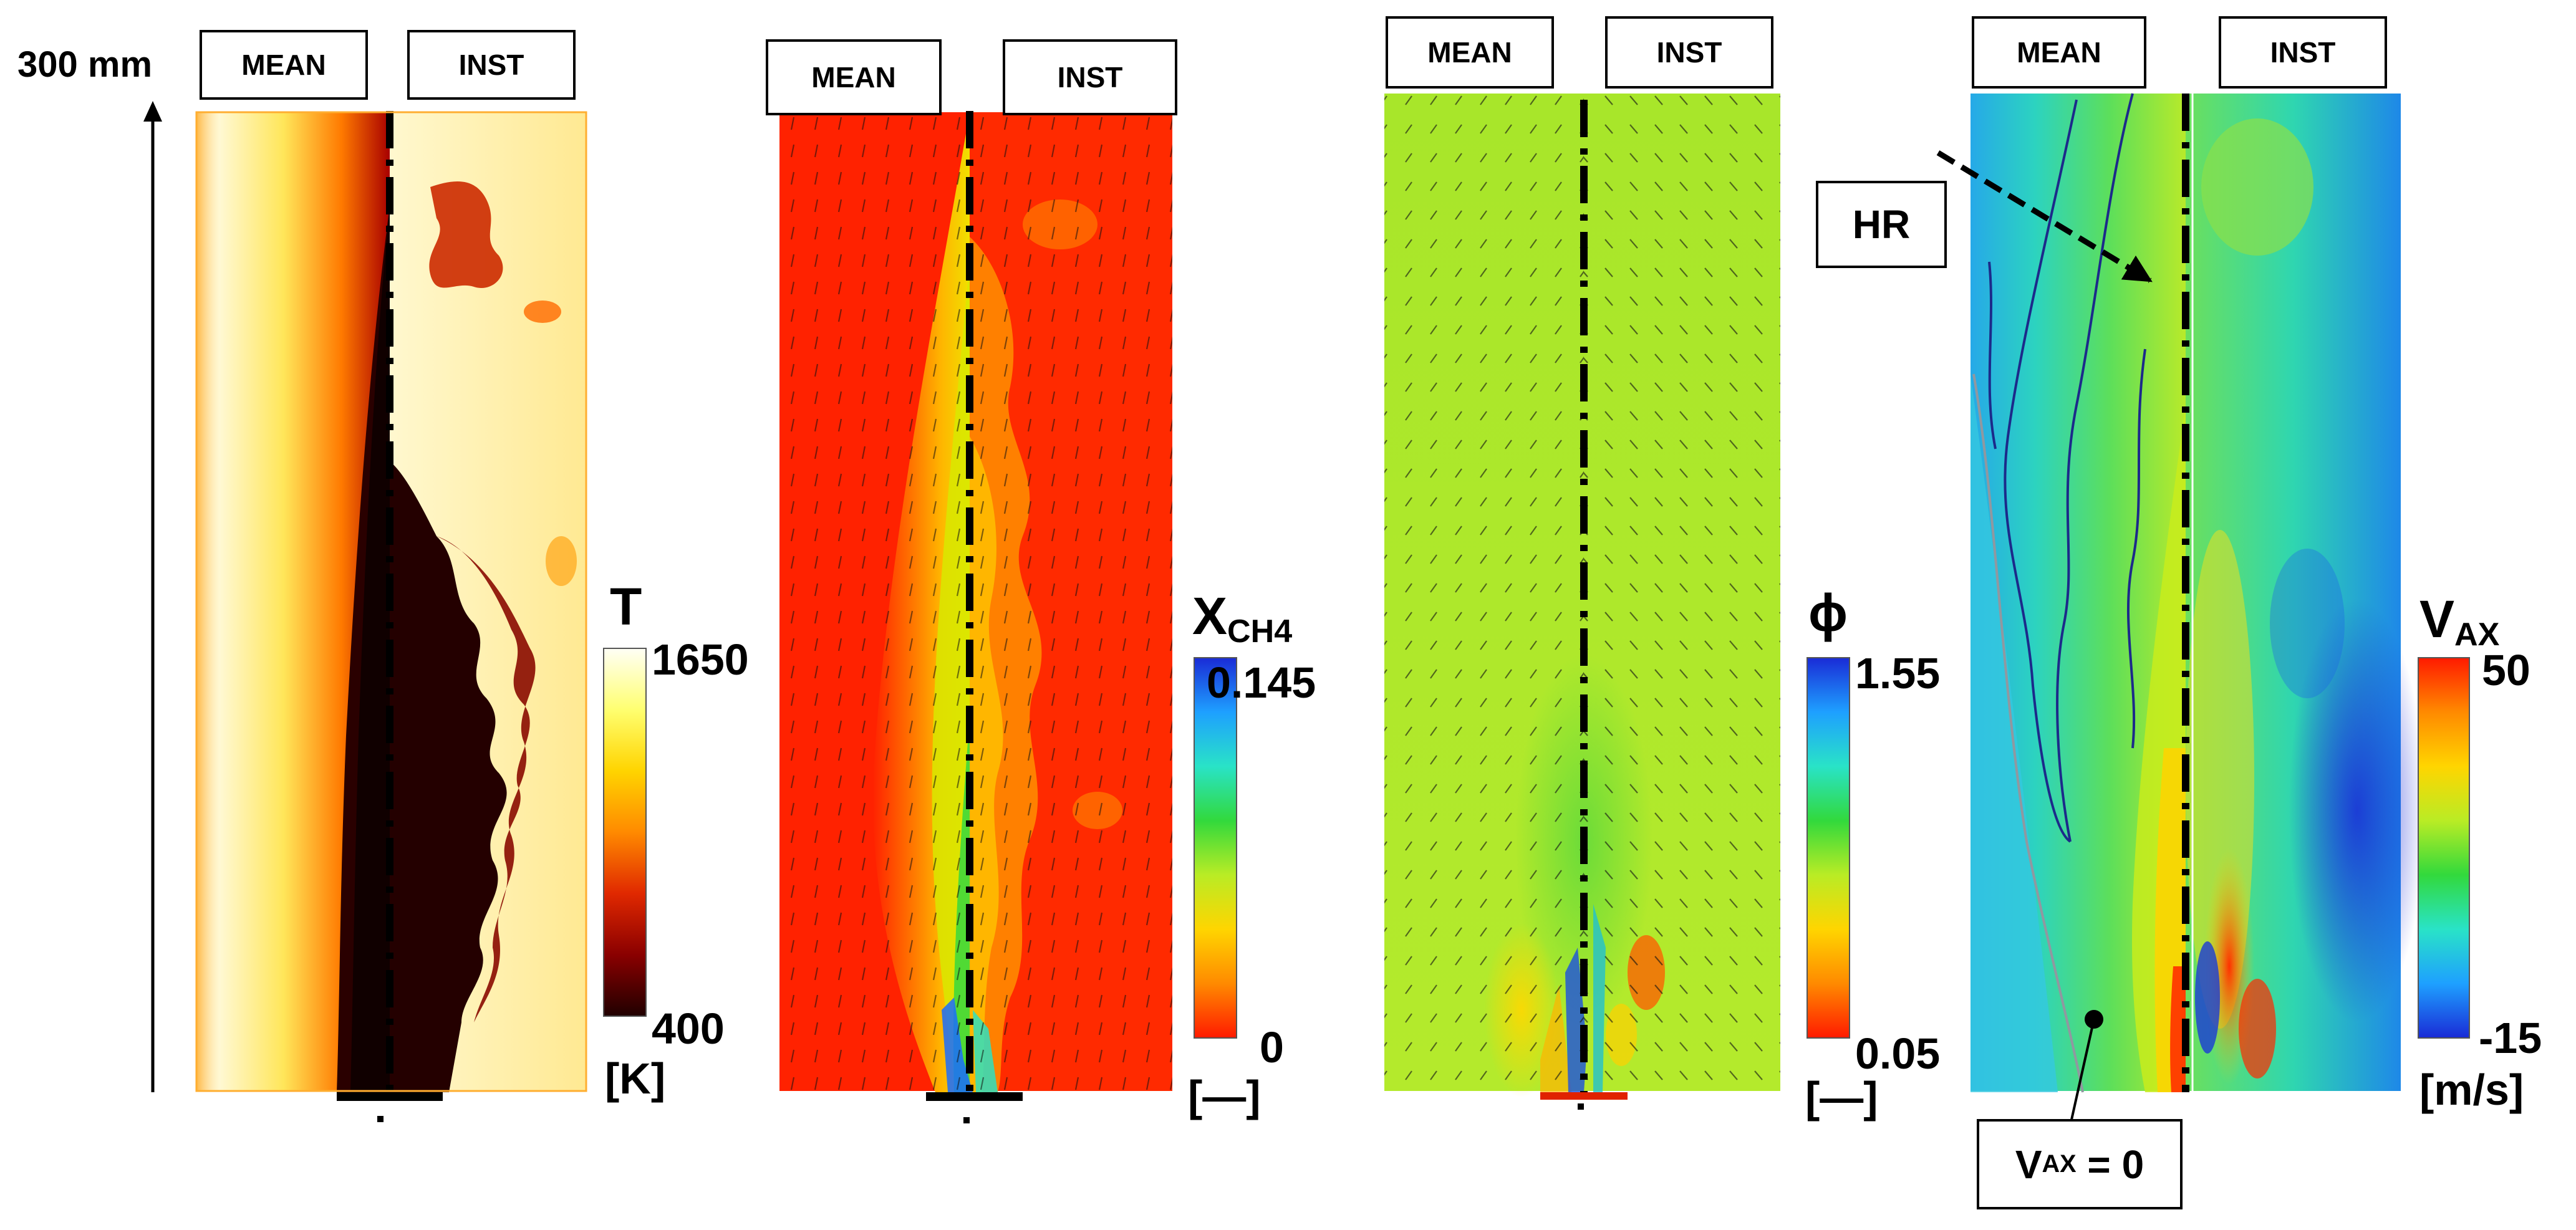  I want to click on methane-mean-label: MEAN, so click(854, 77).